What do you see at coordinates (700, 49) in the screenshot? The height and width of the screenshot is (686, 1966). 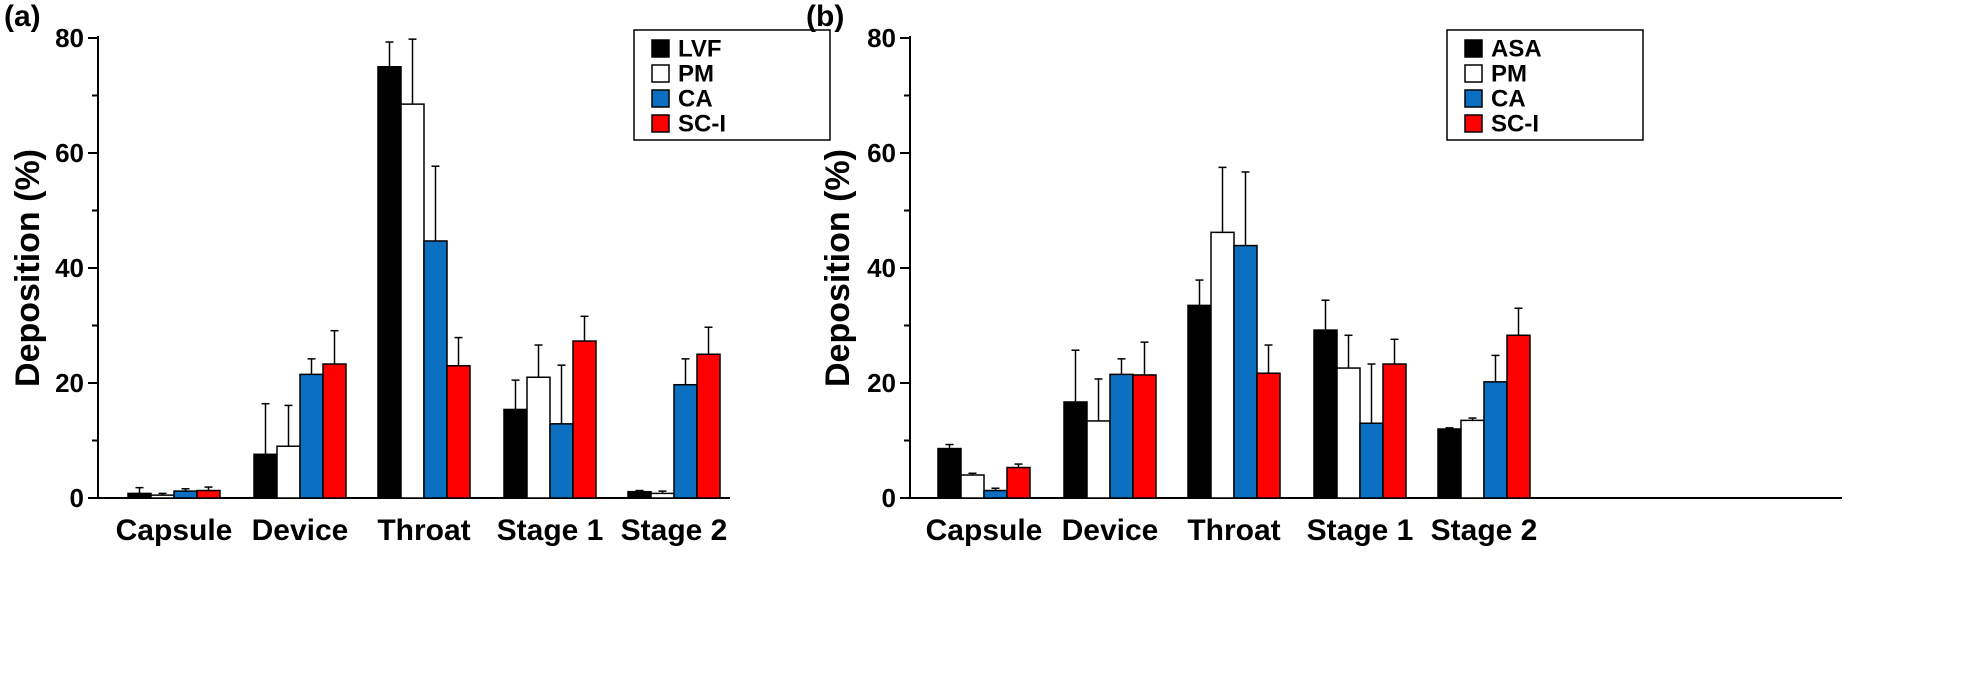 I see `legend-label: LVF` at bounding box center [700, 49].